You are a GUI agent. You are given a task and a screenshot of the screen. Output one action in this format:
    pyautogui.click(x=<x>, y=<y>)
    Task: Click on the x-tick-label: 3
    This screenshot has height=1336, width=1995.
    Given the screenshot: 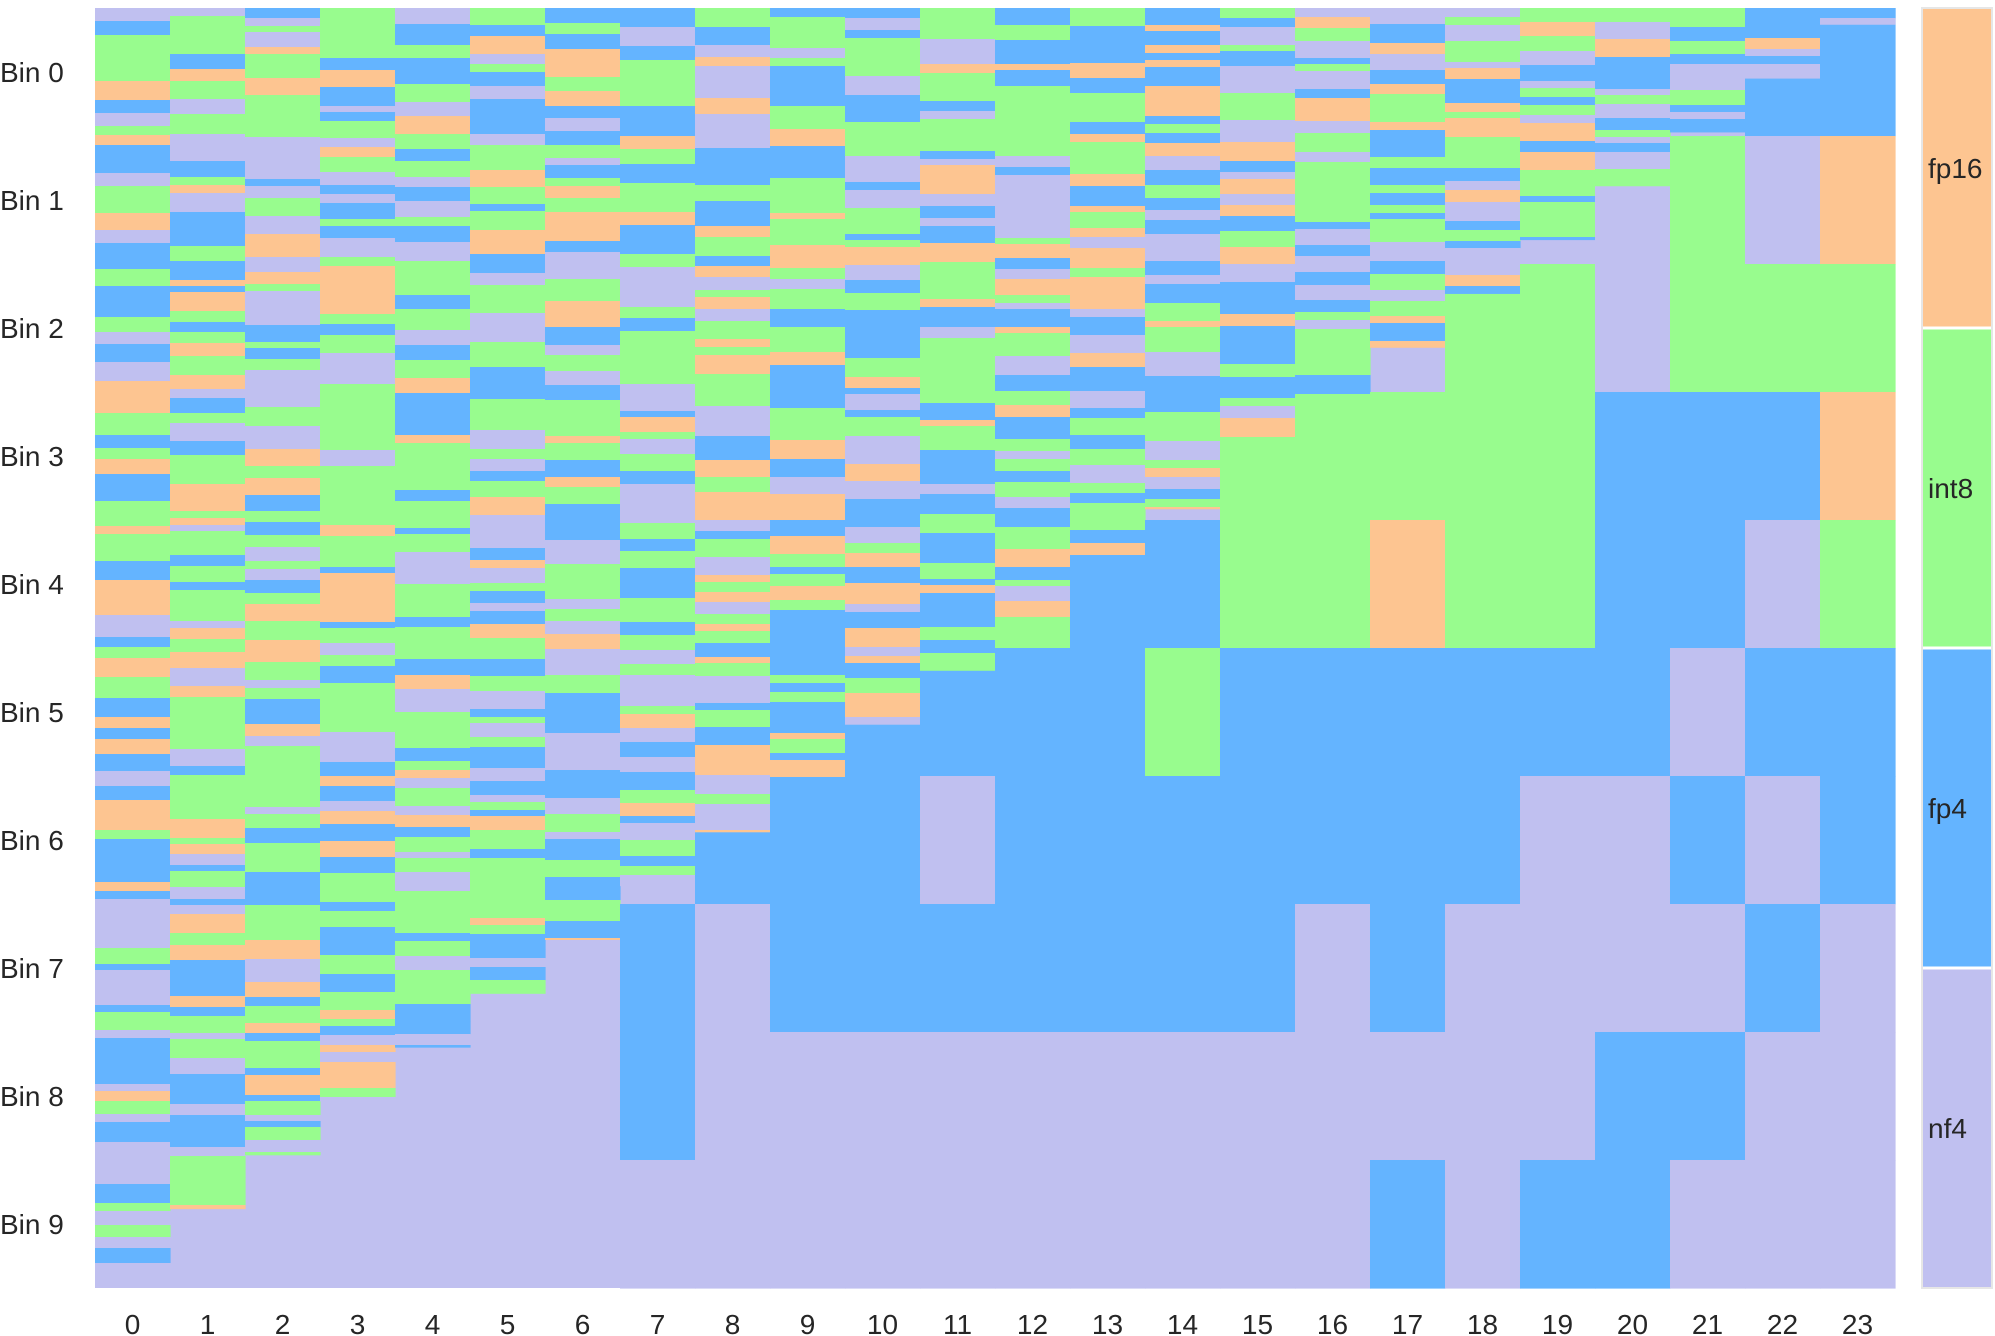 What is the action you would take?
    pyautogui.click(x=358, y=1322)
    